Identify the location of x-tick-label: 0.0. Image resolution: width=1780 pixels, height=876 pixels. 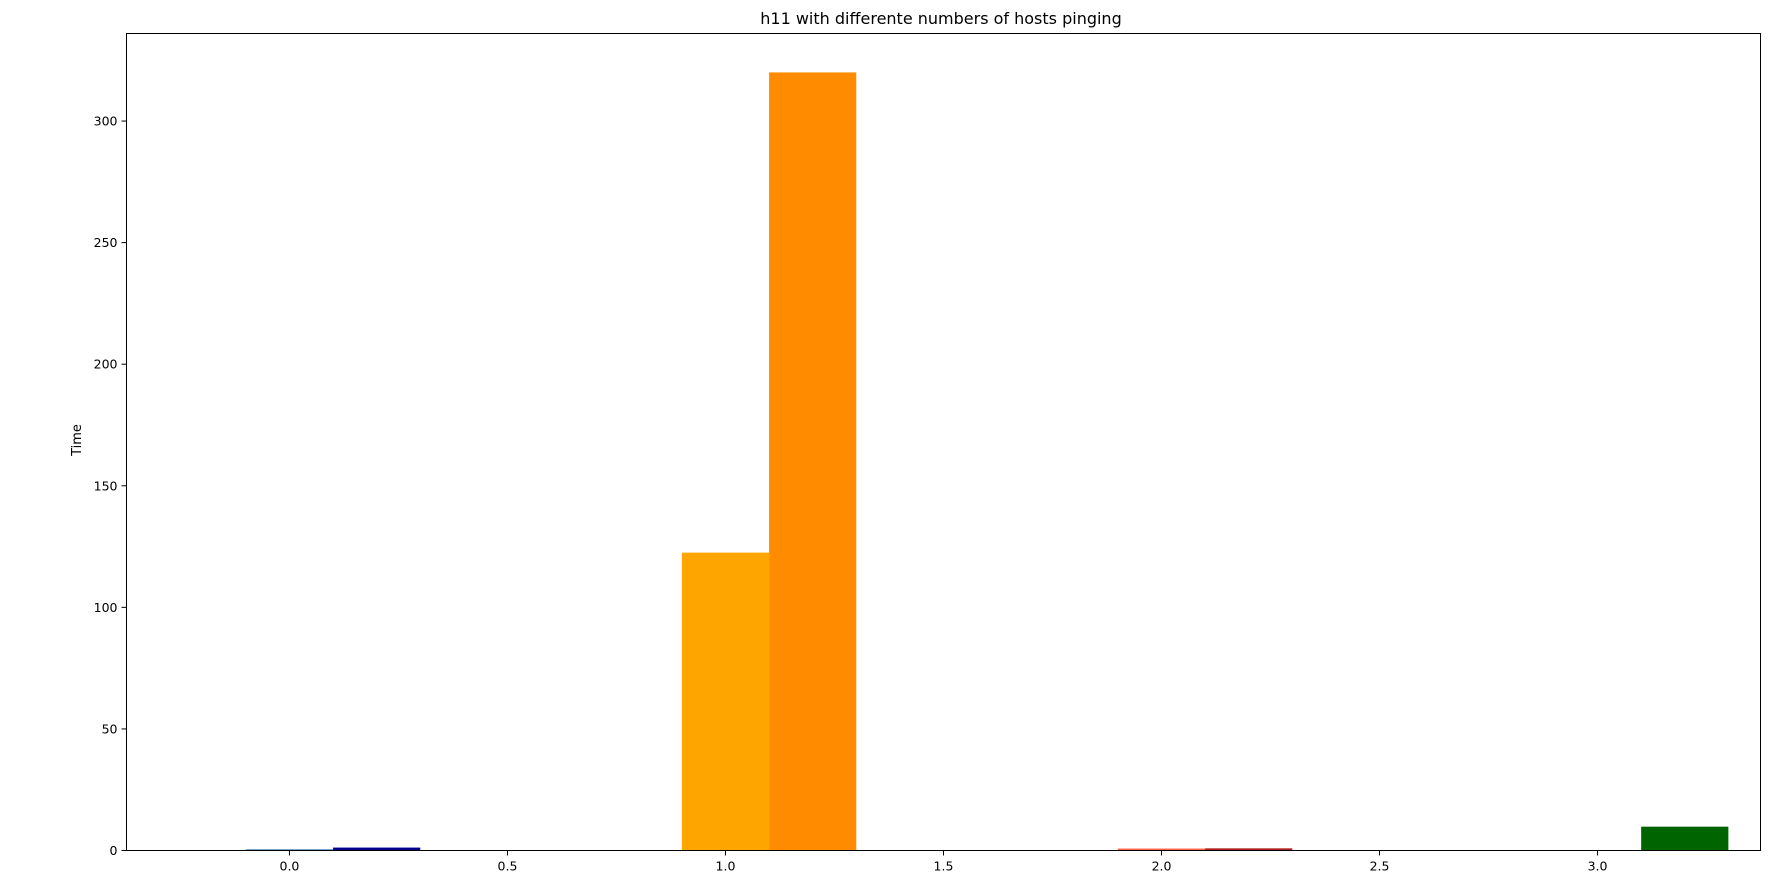
(290, 866).